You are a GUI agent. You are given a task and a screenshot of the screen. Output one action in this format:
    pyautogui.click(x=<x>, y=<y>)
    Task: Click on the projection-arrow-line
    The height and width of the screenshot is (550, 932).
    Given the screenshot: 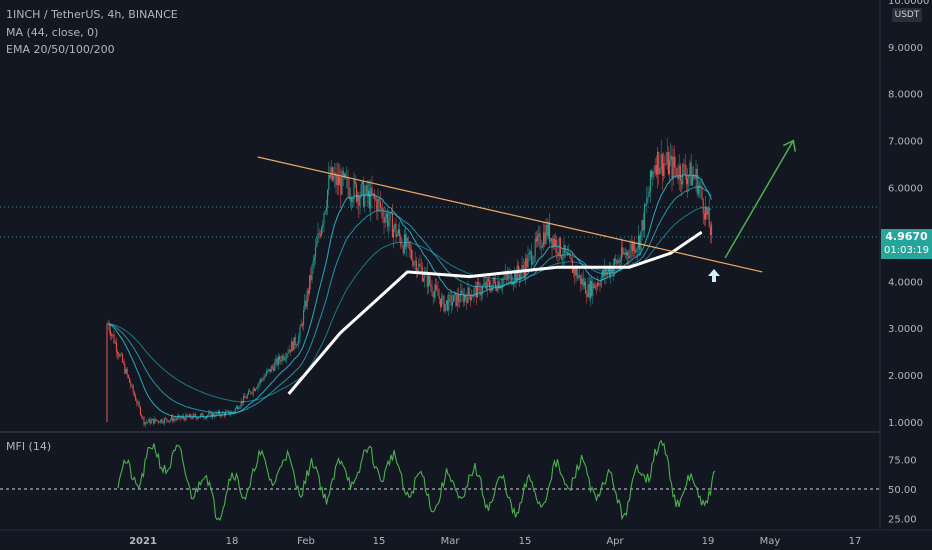 What is the action you would take?
    pyautogui.click(x=759, y=199)
    